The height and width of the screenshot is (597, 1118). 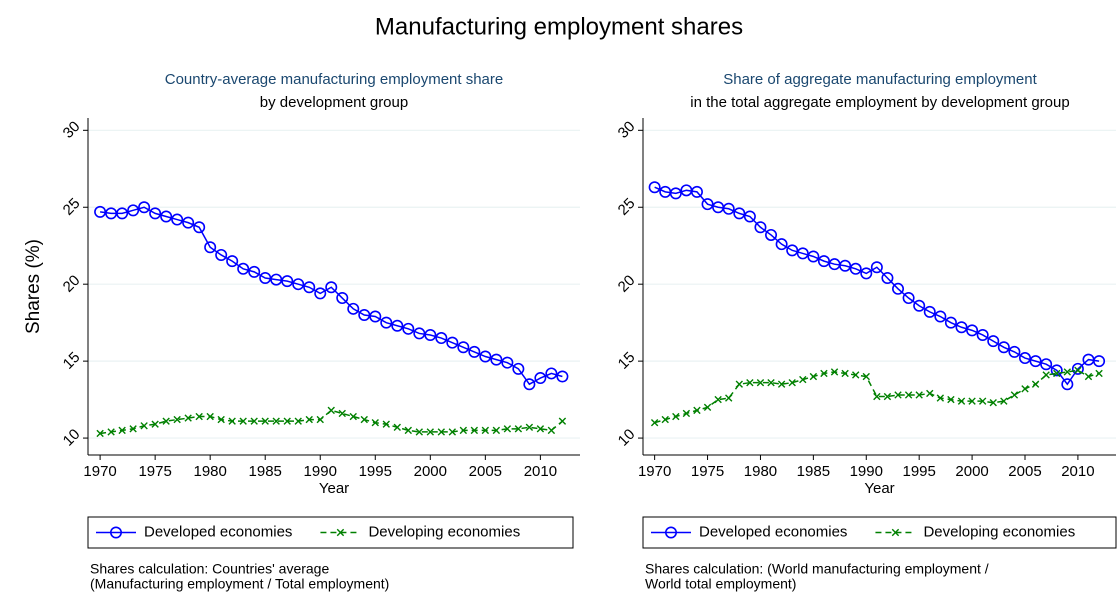 I want to click on x-tick-label: 2005, so click(x=485, y=471).